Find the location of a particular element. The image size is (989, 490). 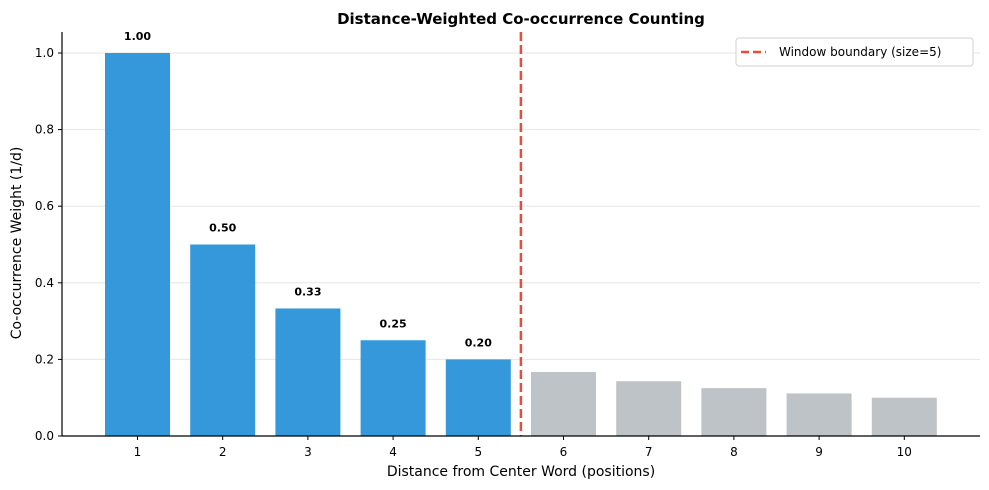

x-tick-label: 5 is located at coordinates (478, 452).